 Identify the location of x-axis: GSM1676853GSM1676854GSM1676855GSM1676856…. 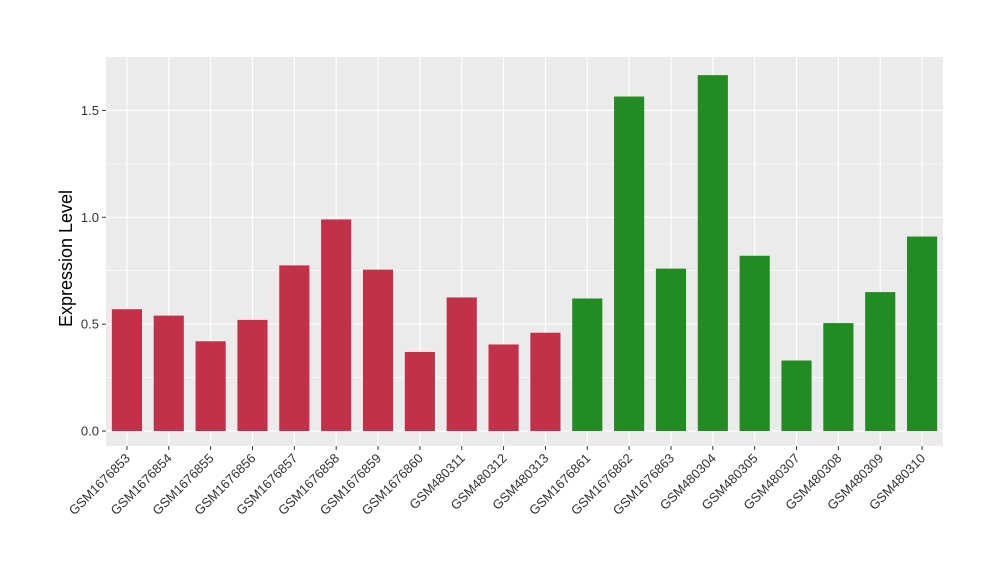
(497, 482).